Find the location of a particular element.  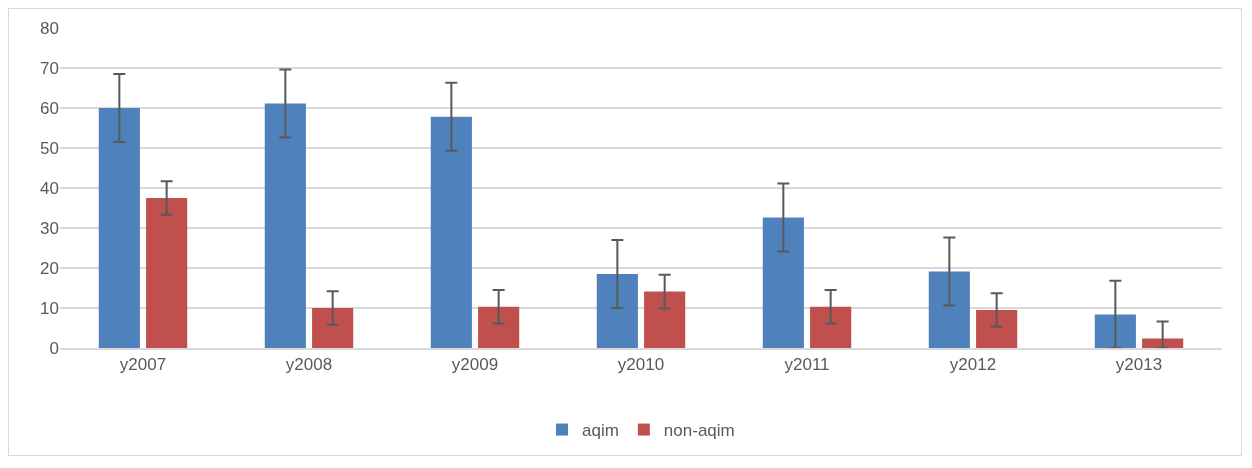

x-tick-label: y2011 is located at coordinates (807, 365).